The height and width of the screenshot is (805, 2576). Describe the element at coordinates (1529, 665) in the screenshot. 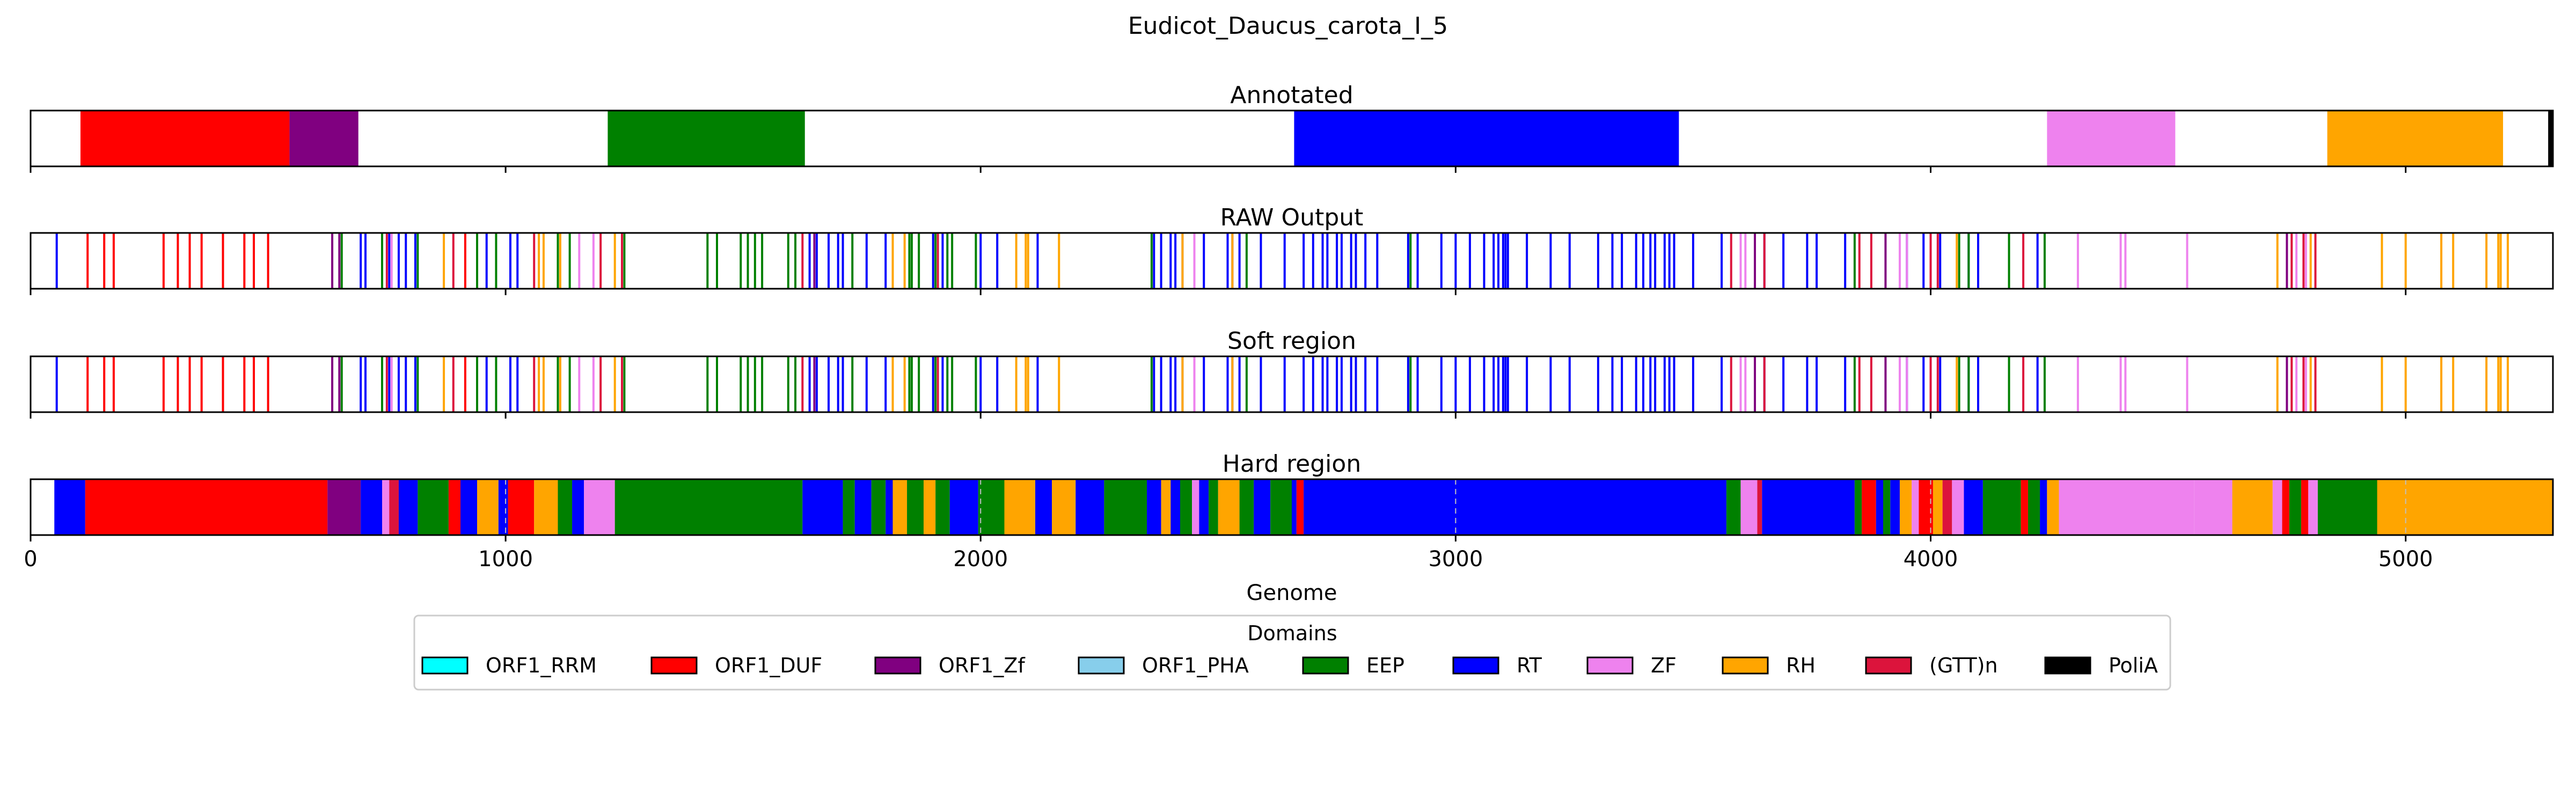

I see `legend-label-rt: RT` at that location.